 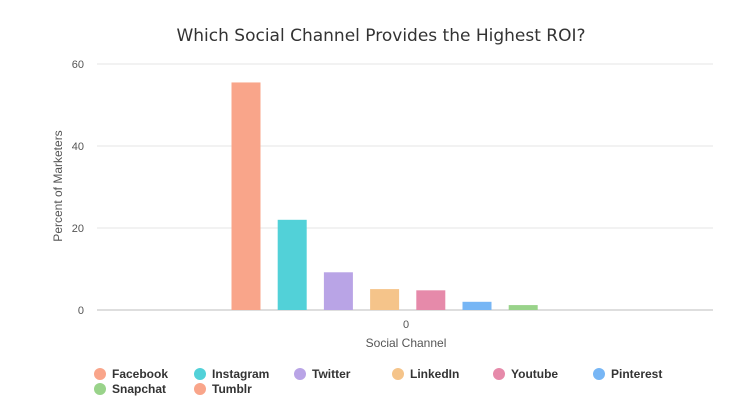 What do you see at coordinates (398, 374) in the screenshot?
I see `legend-marker-linkedin` at bounding box center [398, 374].